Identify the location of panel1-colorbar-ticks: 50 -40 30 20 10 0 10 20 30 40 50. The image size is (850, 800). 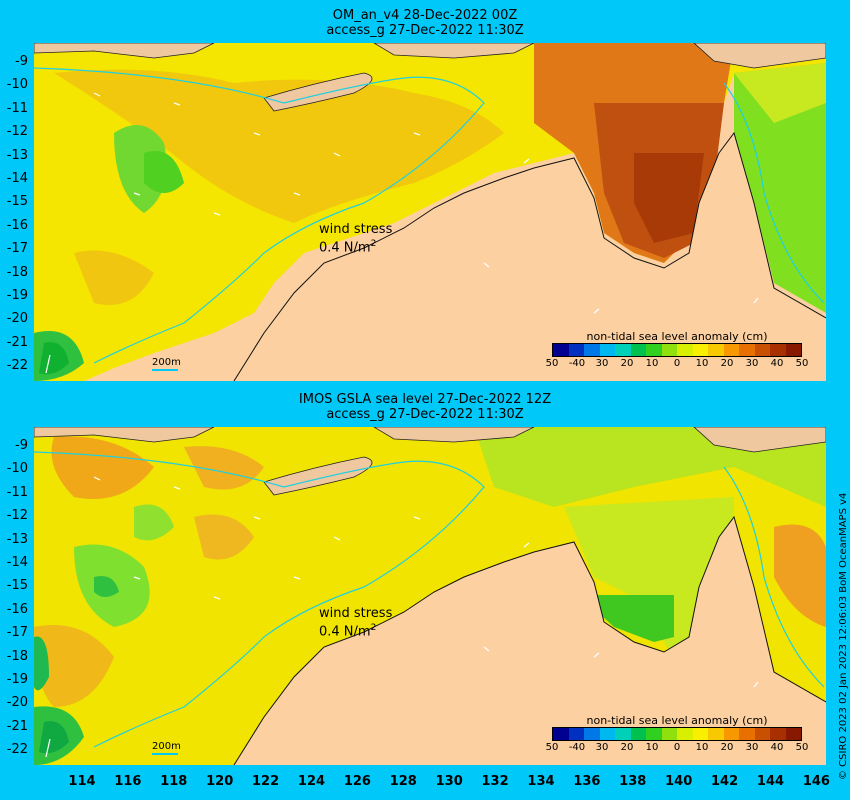
(677, 363).